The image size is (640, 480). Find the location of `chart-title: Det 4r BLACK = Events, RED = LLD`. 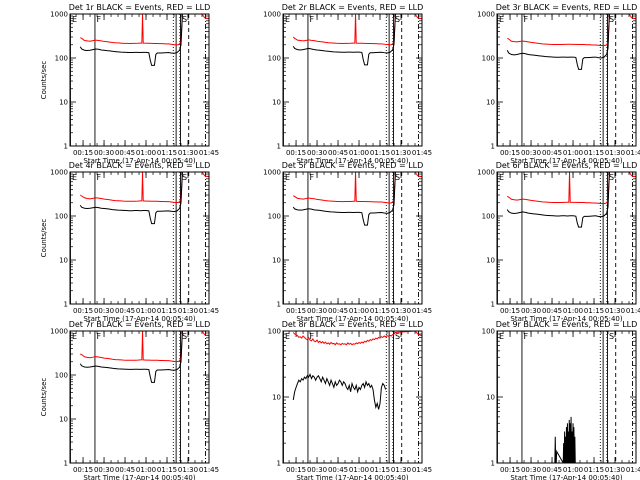

chart-title: Det 4r BLACK = Events, RED = LLD is located at coordinates (140, 165).